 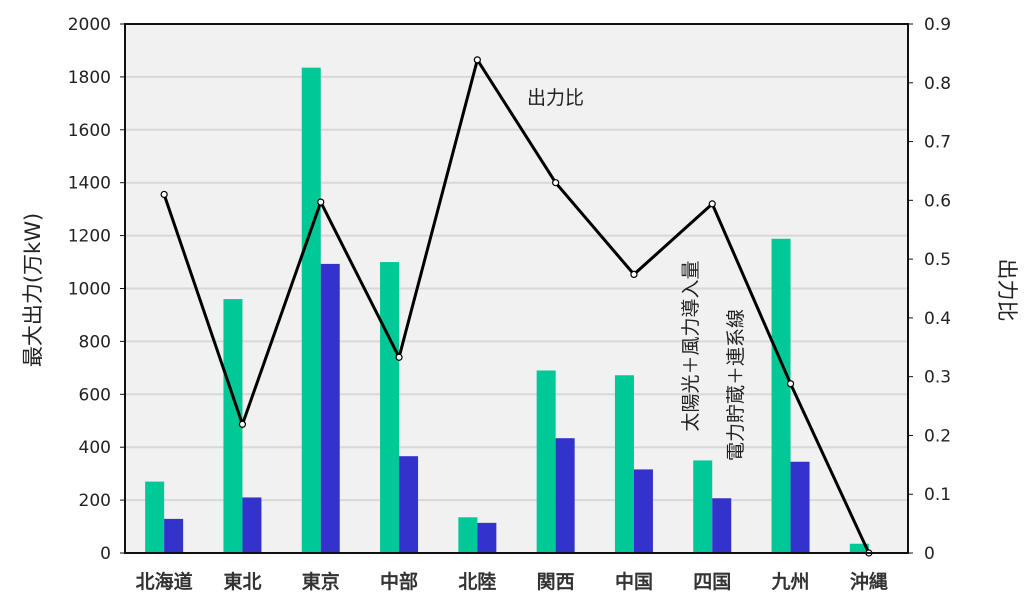 I want to click on left-axis-ticks: 0 200 400 600 800 1000 1200 1400 1600 1800 2000, so click(x=96, y=289).